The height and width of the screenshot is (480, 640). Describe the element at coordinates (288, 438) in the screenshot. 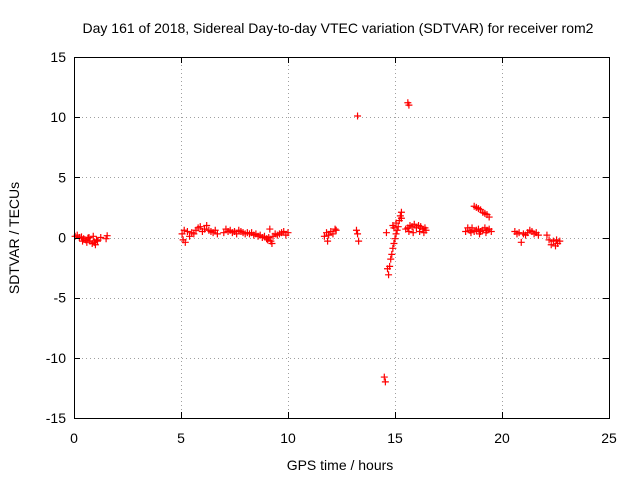

I see `x-tick-label: 10` at that location.